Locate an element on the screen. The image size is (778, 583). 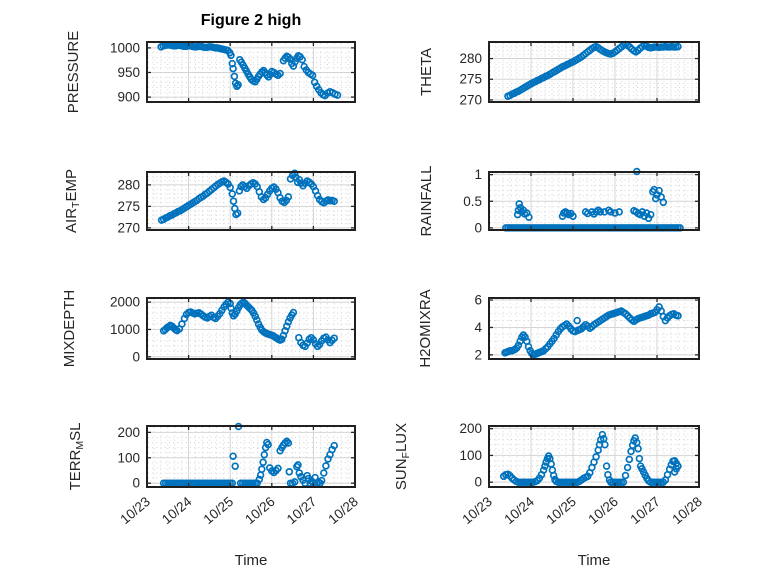
y-tick-labels: 00.51 is located at coordinates (472, 201).